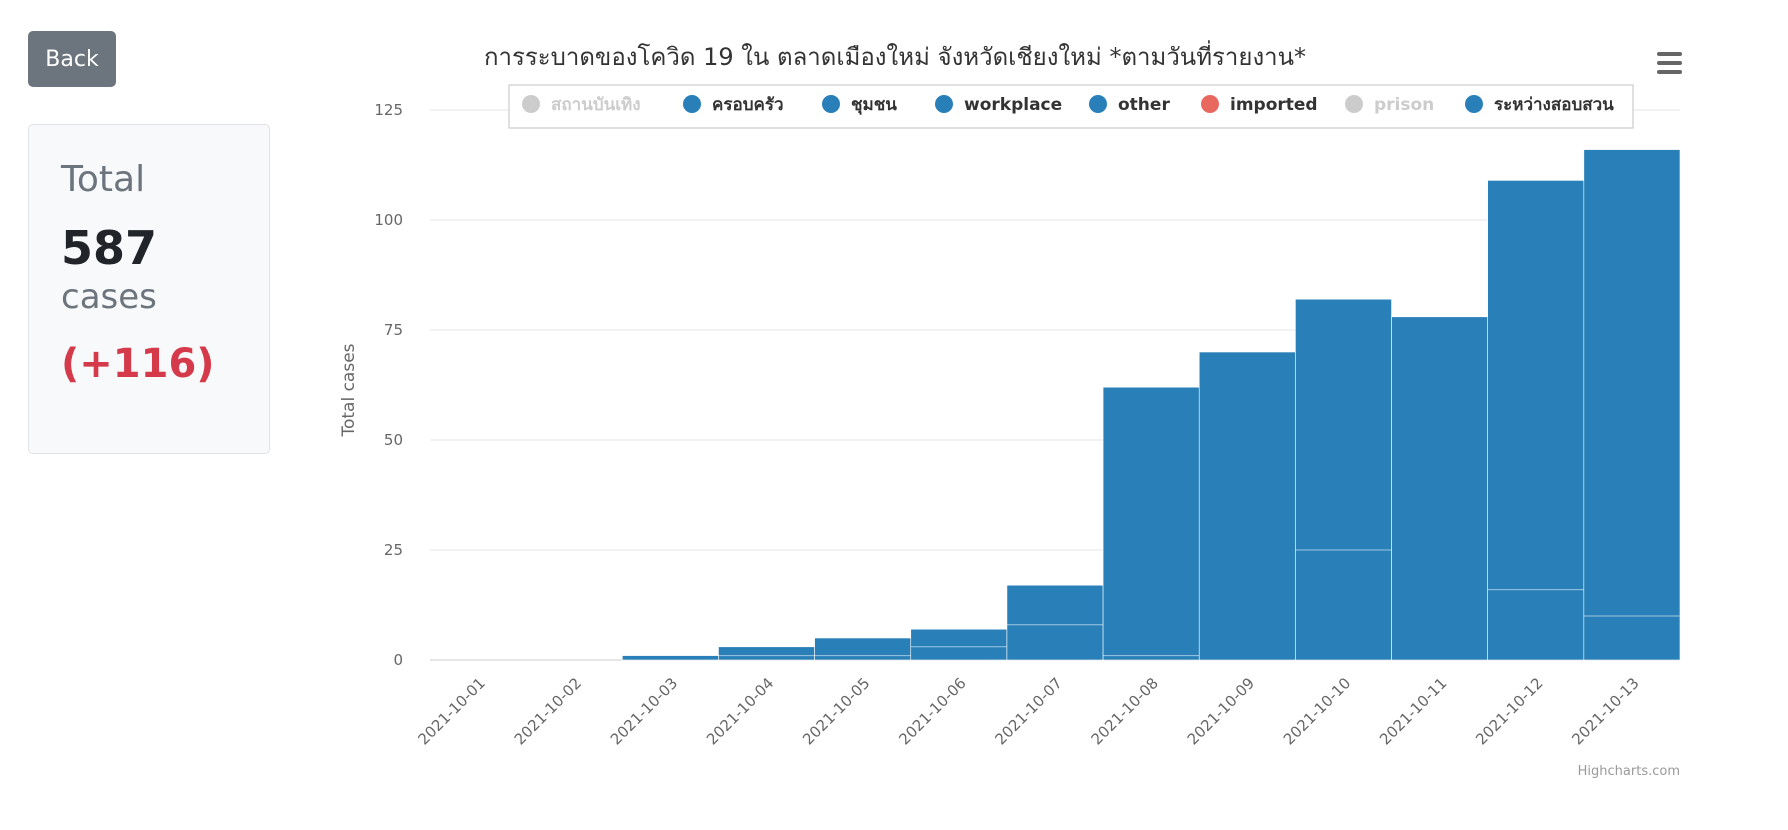  I want to click on x-tick-label: 2021-10-03, so click(644, 711).